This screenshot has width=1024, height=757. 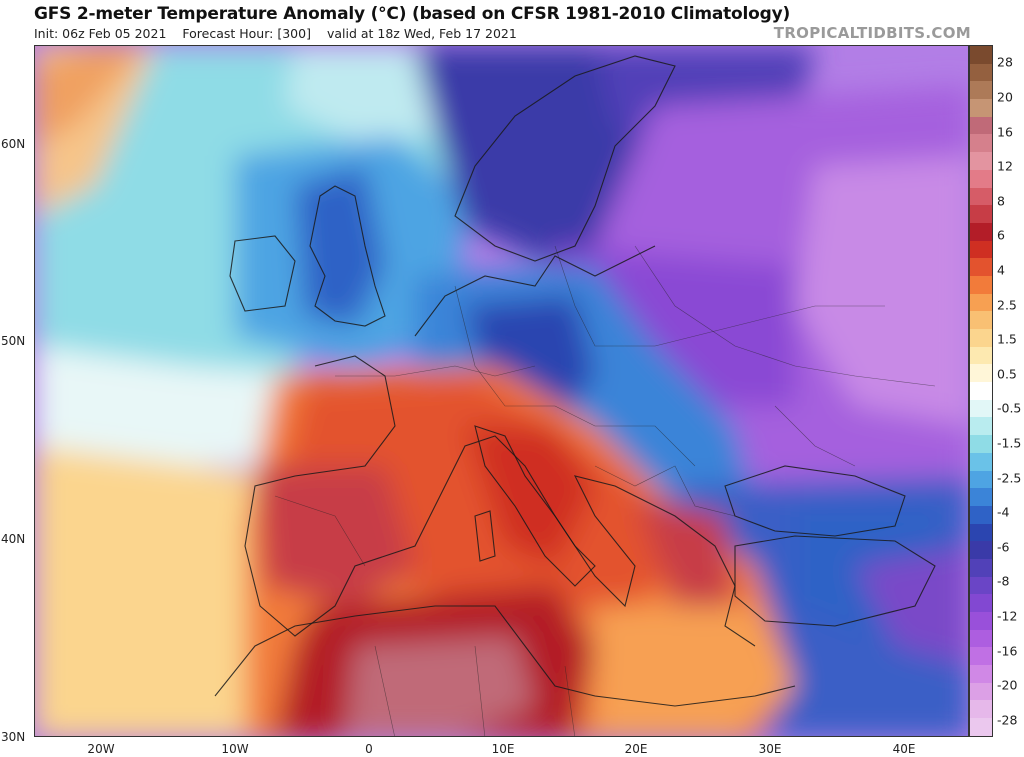 I want to click on lon-label: 0, so click(x=369, y=749).